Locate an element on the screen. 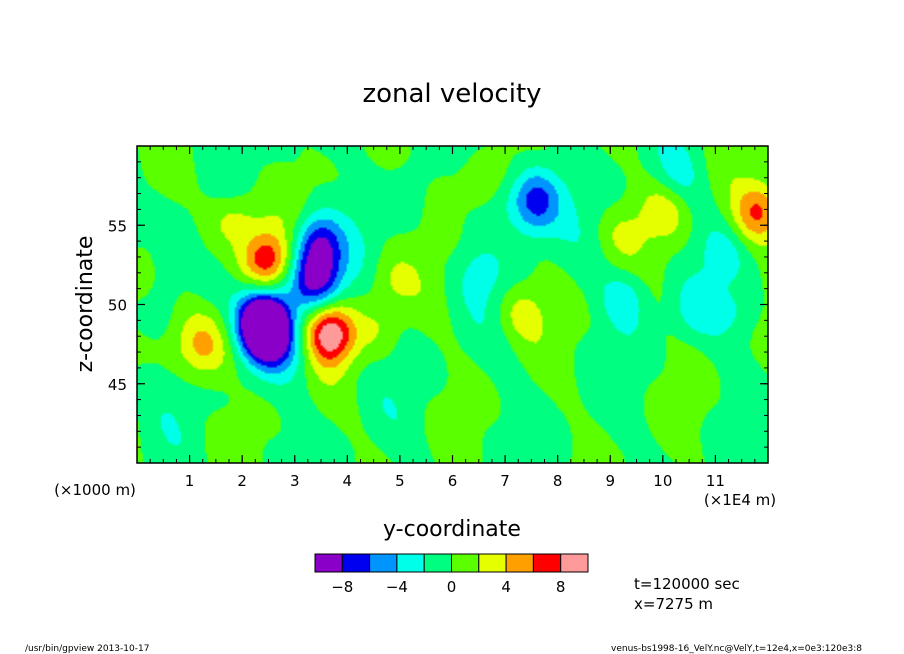 This screenshot has height=654, width=904. y-tick-label: 55 is located at coordinates (117, 226).